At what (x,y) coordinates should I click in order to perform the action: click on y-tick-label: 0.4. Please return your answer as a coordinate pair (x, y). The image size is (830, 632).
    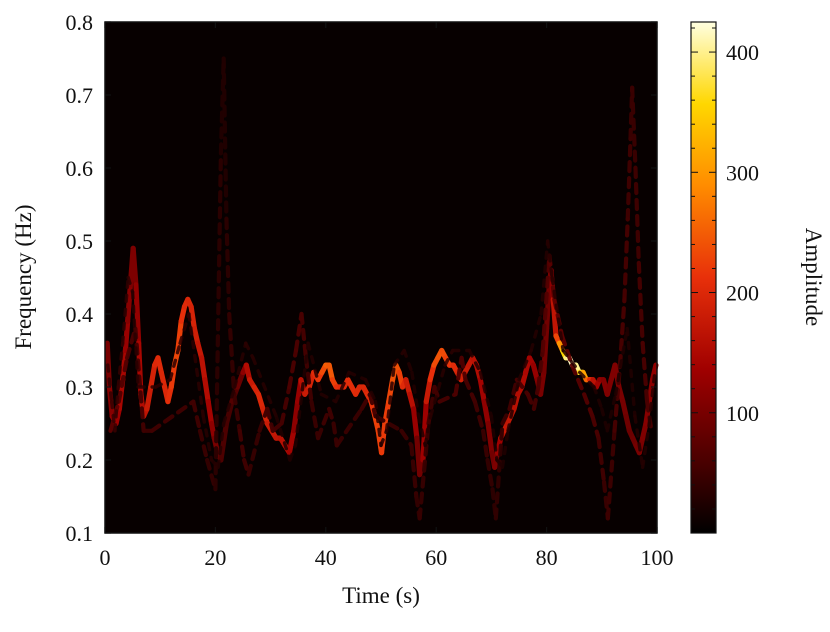
    Looking at the image, I should click on (80, 314).